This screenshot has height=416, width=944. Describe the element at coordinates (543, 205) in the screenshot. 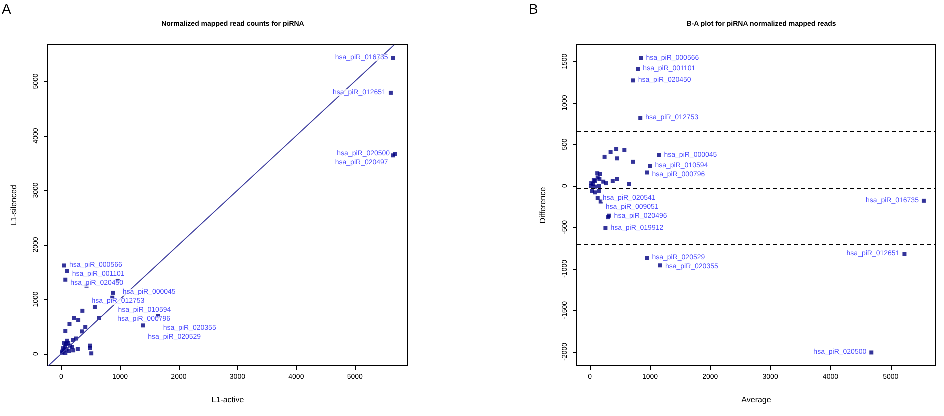

I see `y-axis-title: Difference` at that location.